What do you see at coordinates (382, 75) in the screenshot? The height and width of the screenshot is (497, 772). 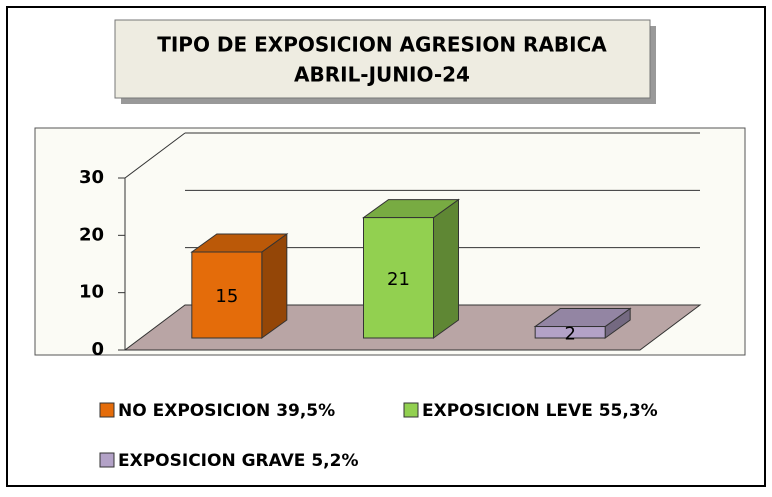 I see `chart-subtitle: ABRIL-JUNIO-24` at bounding box center [382, 75].